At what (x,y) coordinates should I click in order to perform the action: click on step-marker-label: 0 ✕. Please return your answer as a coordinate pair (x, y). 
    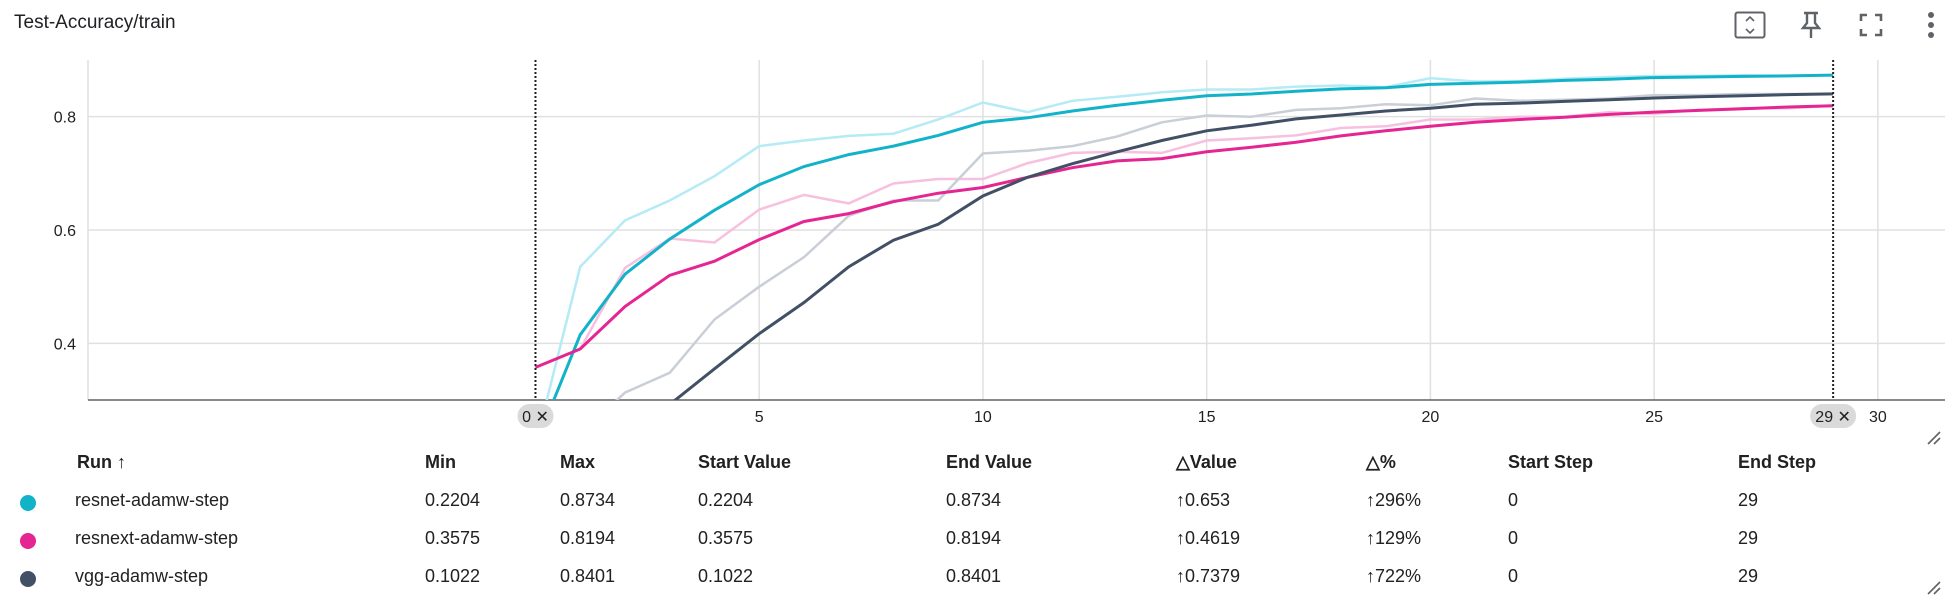
    Looking at the image, I should click on (535, 417).